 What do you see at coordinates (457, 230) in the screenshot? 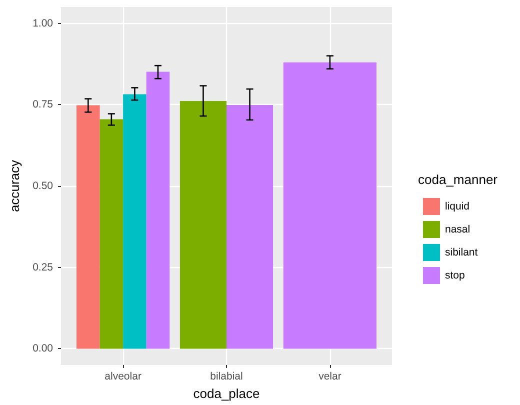
I see `legend-label: nasal` at bounding box center [457, 230].